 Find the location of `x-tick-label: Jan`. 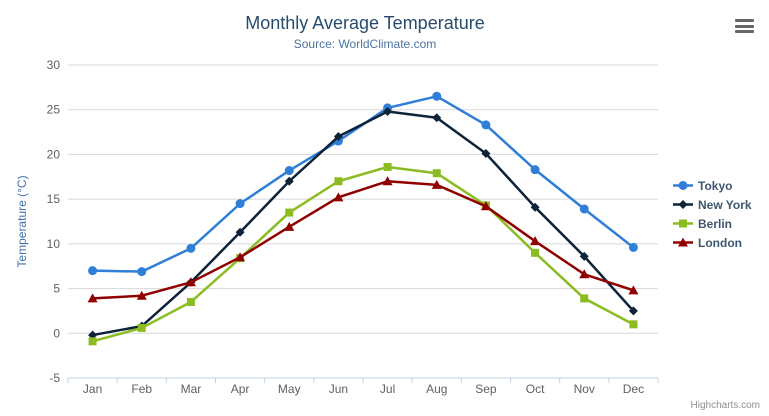

x-tick-label: Jan is located at coordinates (92, 389).